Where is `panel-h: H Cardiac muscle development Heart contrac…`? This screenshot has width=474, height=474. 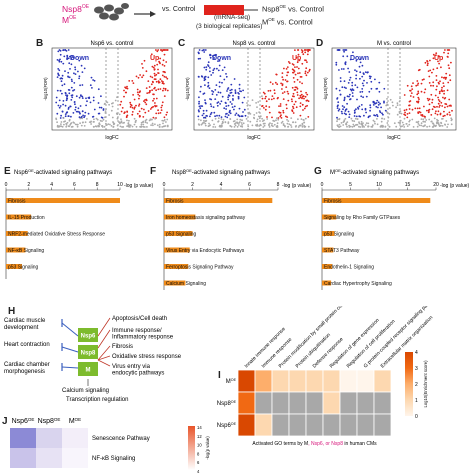 panel-h: H Cardiac muscle development Heart contrac… is located at coordinates (110, 356).